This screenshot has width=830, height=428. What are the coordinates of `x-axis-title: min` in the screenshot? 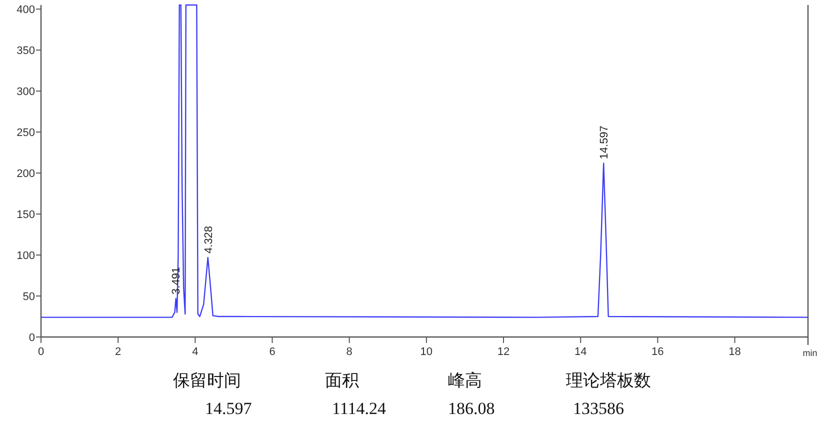 It's located at (810, 353).